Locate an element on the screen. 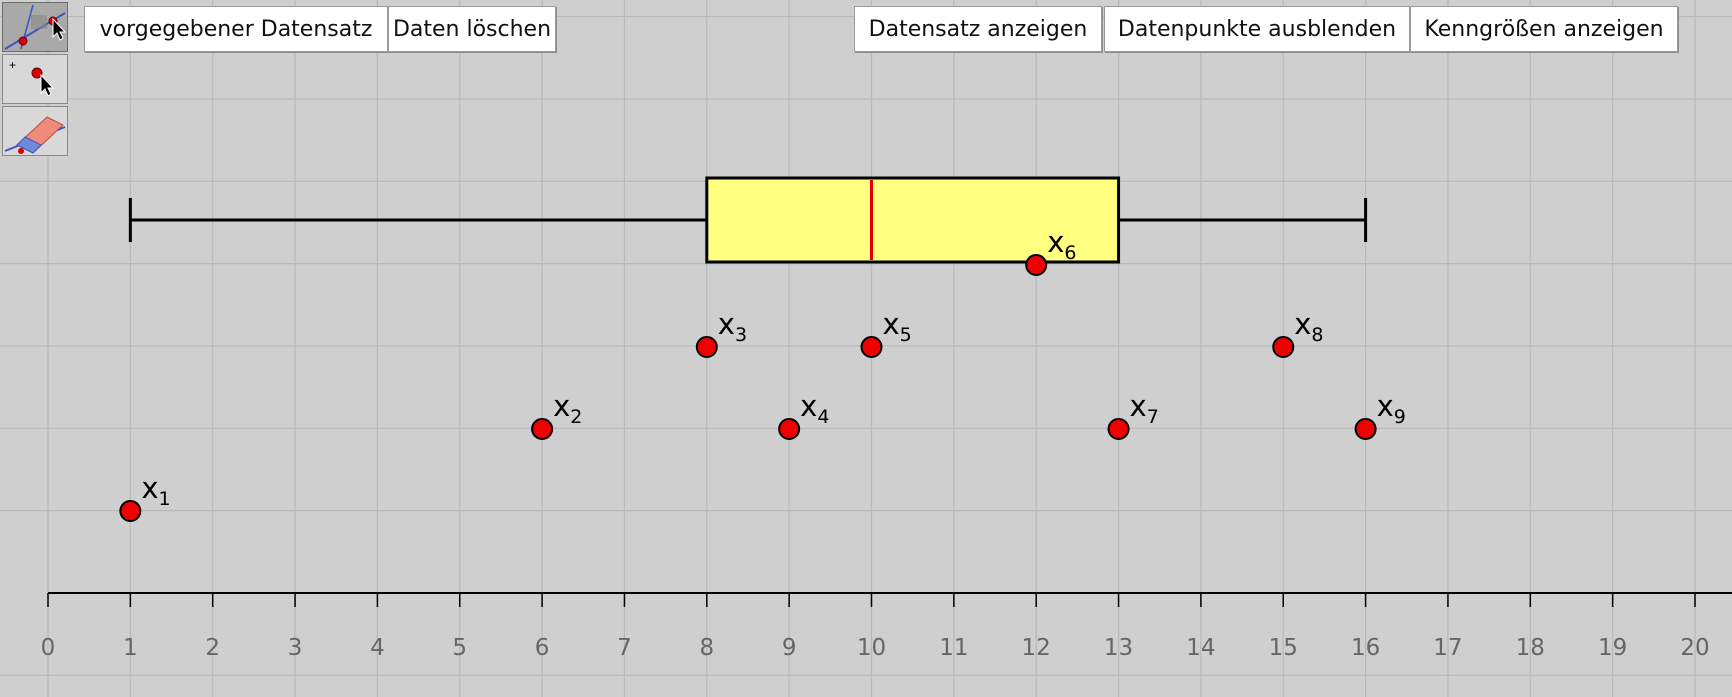 Image resolution: width=1732 pixels, height=697 pixels. x-tick-label: 18 is located at coordinates (1530, 648).